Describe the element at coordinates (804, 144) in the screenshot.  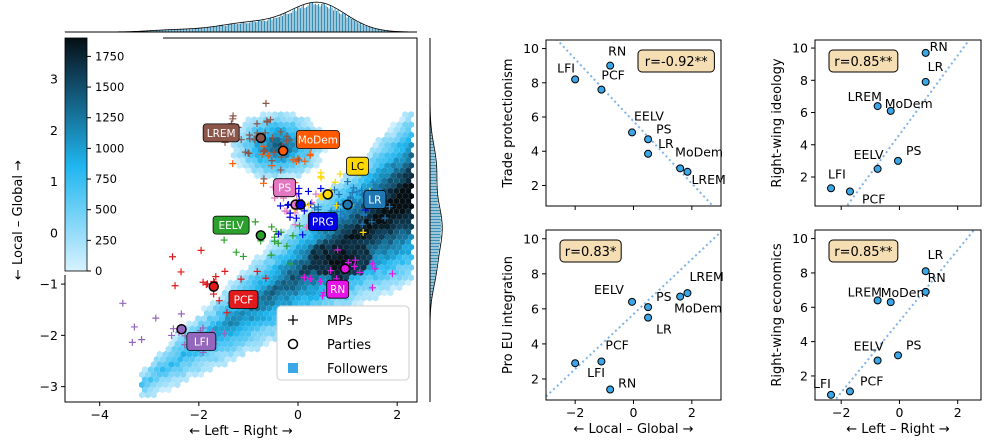
I see `panel-y-tick-label: 4` at that location.